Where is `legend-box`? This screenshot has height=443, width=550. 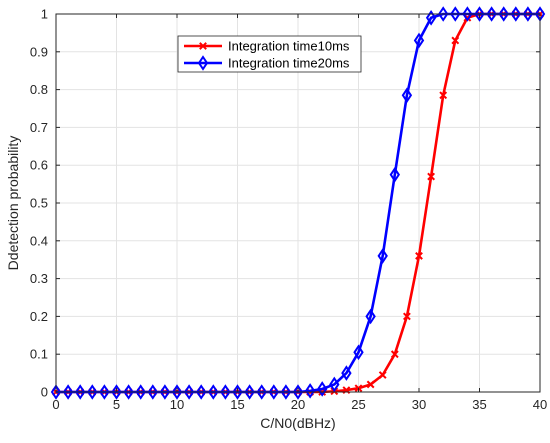
legend-box is located at coordinates (269, 54).